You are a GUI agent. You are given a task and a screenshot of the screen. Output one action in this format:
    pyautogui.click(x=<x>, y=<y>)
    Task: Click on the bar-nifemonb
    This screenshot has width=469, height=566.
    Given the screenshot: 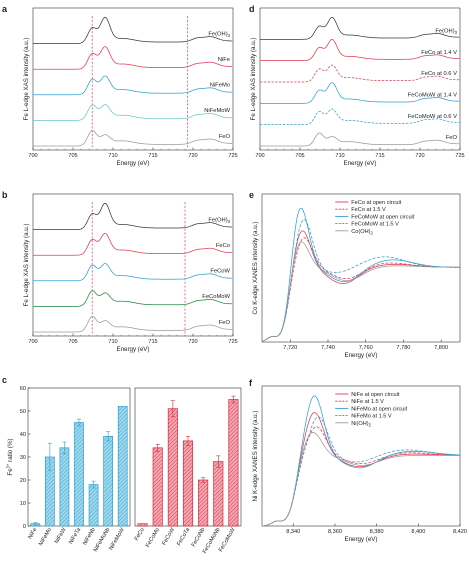 What is the action you would take?
    pyautogui.click(x=108, y=481)
    